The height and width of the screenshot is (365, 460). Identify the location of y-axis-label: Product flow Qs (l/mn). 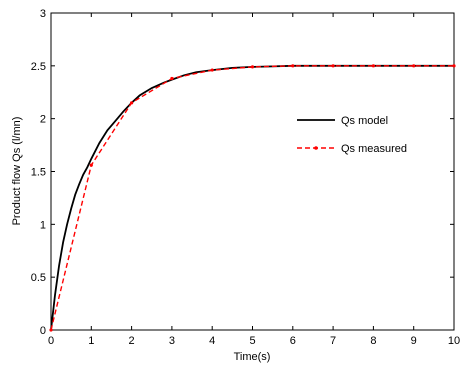
(17, 171).